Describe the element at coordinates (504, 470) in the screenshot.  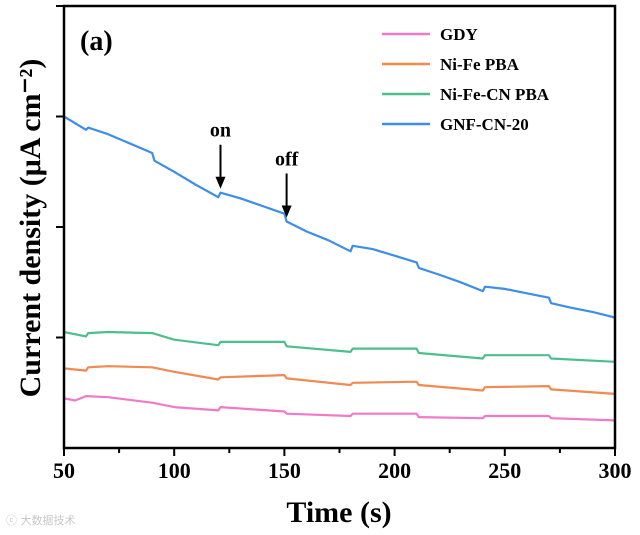
I see `x-tick-label-4: 250` at that location.